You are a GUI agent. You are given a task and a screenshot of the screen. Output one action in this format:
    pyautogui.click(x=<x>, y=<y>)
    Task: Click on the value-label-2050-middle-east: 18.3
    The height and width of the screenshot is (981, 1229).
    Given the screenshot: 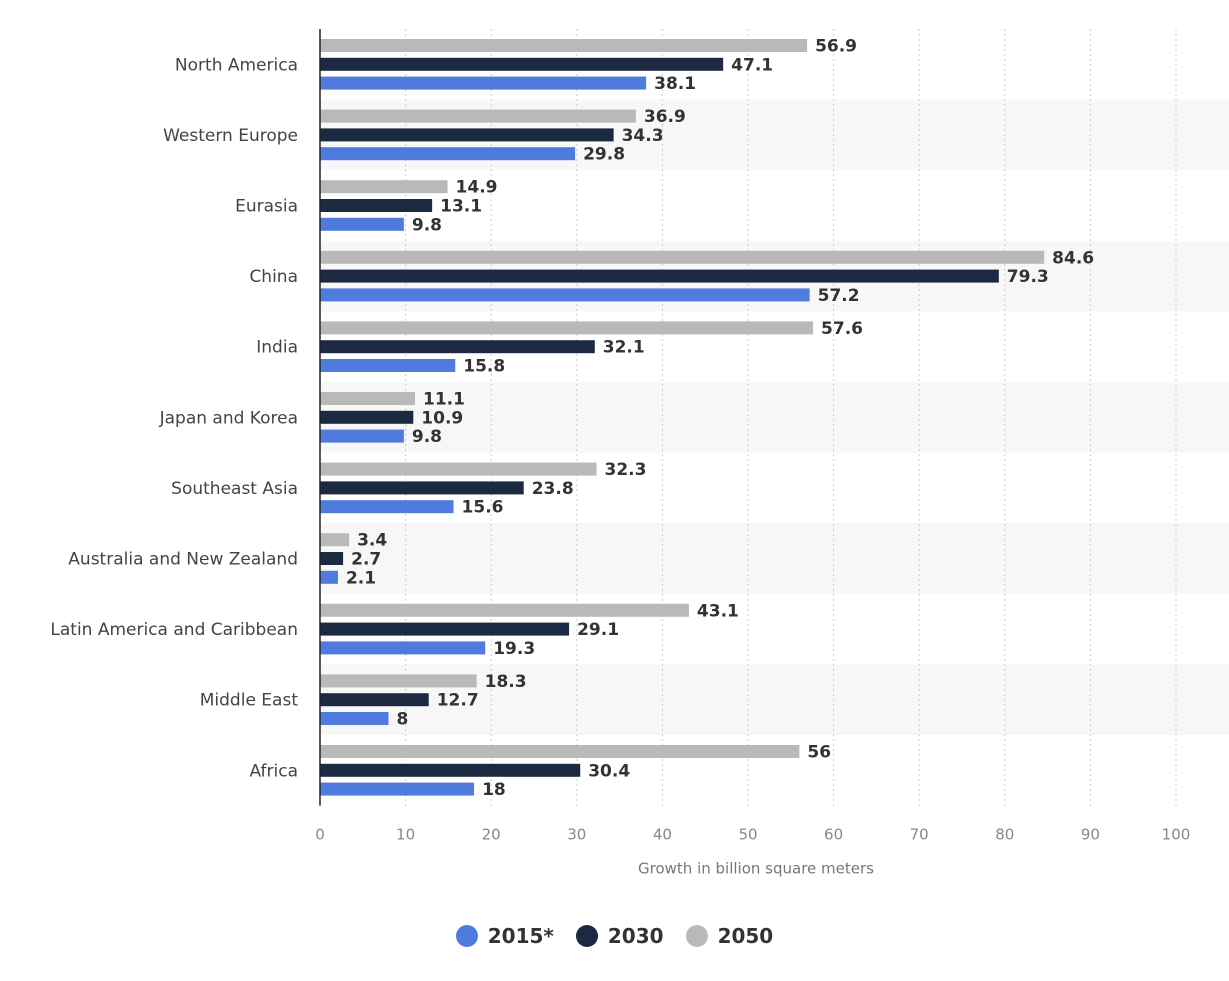 What is the action you would take?
    pyautogui.click(x=506, y=682)
    